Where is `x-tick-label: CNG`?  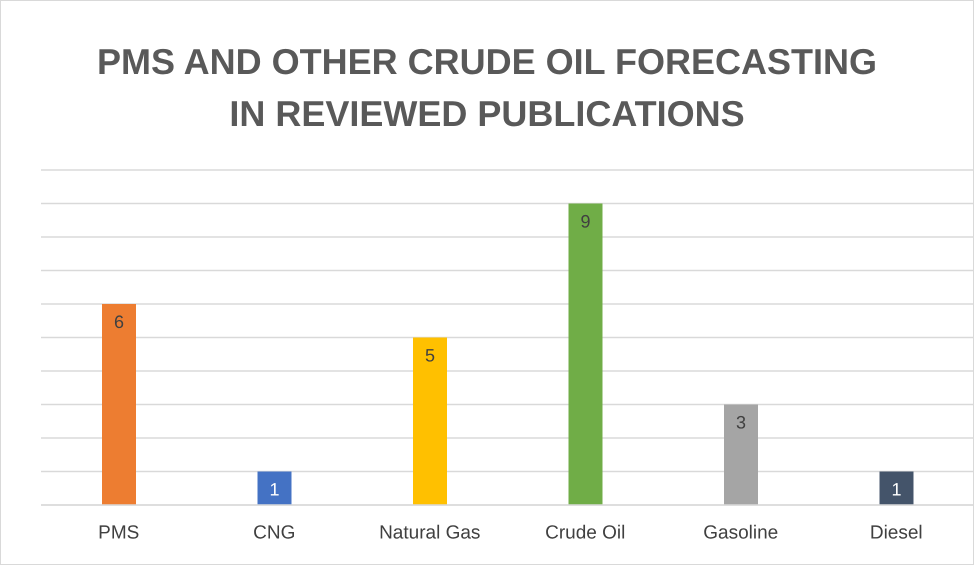
x-tick-label: CNG is located at coordinates (274, 533).